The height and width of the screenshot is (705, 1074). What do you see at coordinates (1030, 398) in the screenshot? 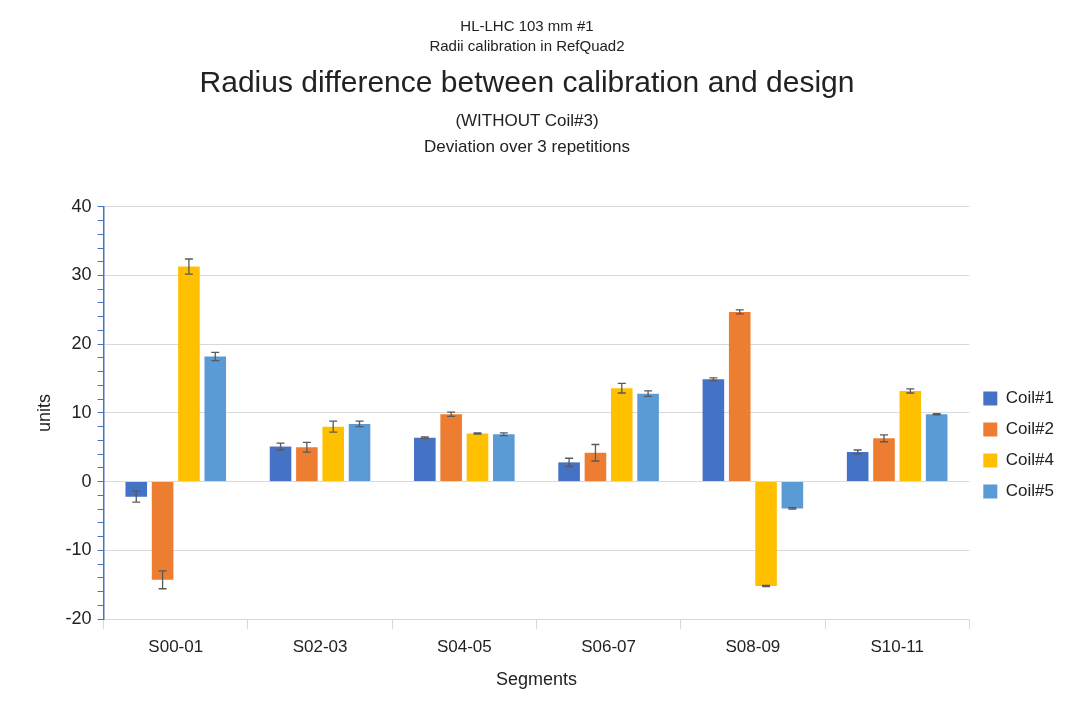
I see `legend-label: Coil#1` at bounding box center [1030, 398].